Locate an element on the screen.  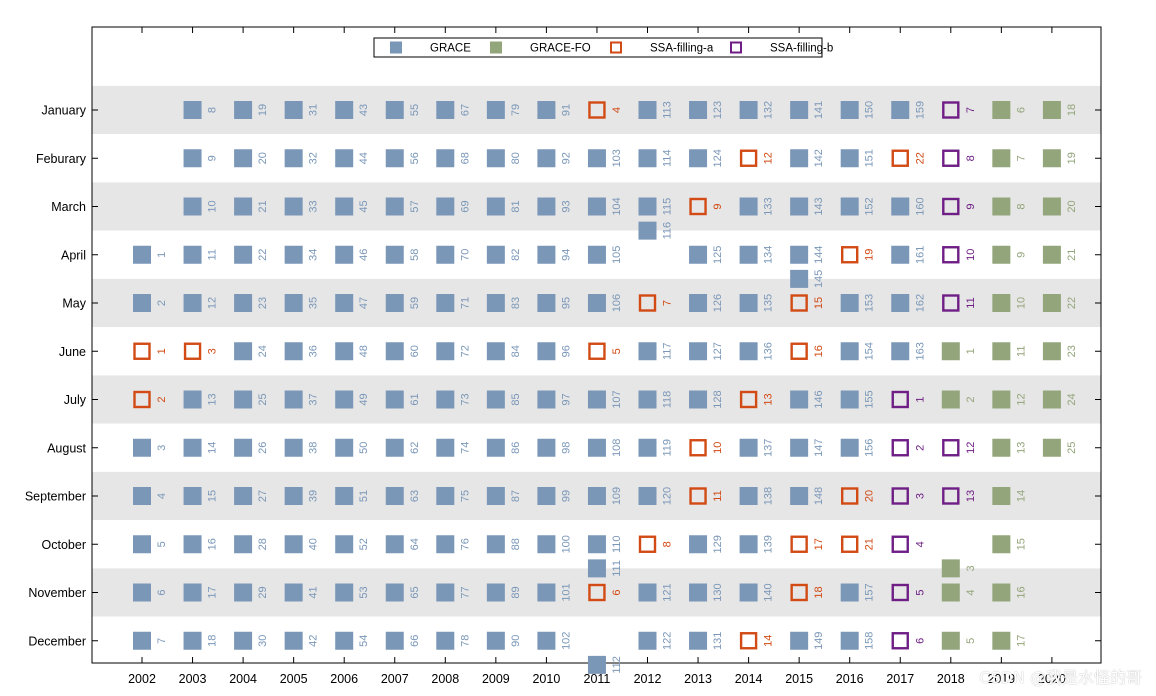
ssa-filling-a-data-label: 12 is located at coordinates (769, 158).